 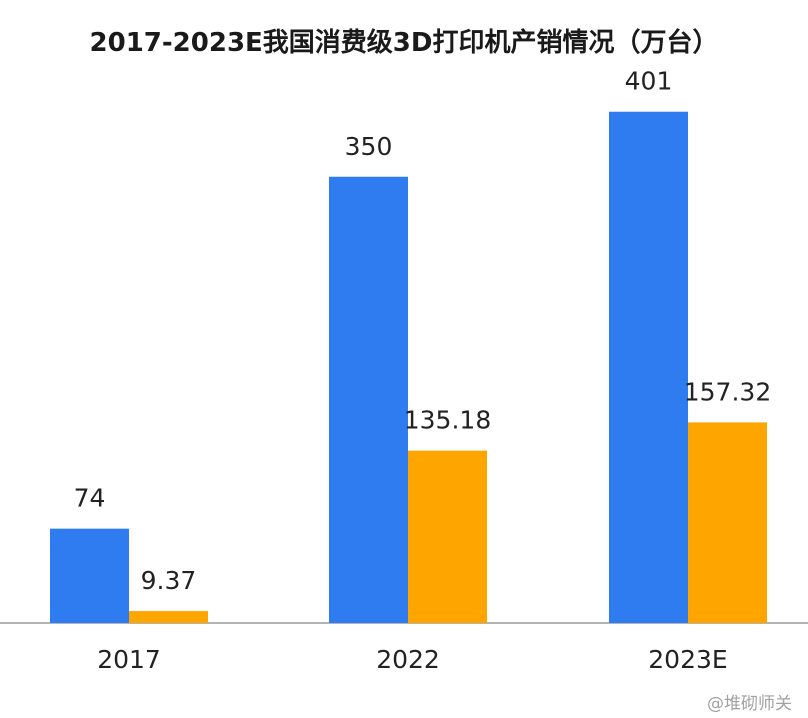 I want to click on bar-series2-2017, so click(x=168, y=617).